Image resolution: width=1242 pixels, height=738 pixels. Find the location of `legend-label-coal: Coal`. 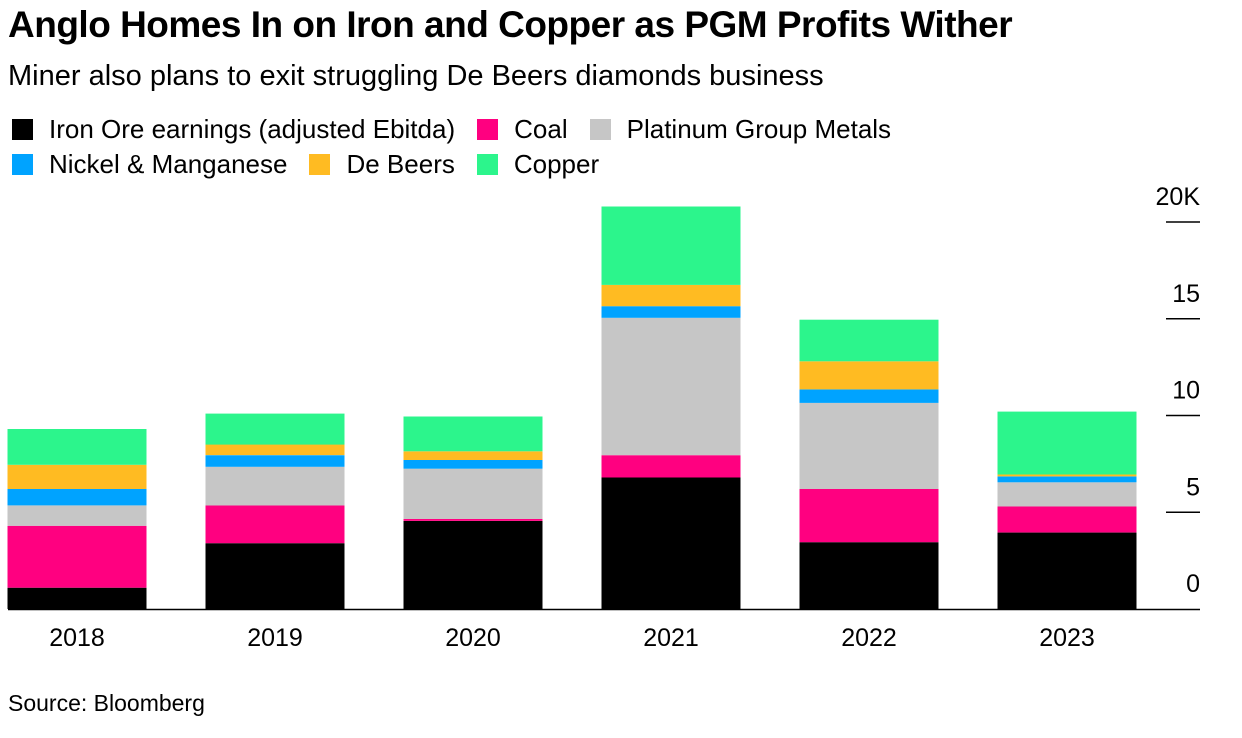

legend-label-coal: Coal is located at coordinates (541, 129).